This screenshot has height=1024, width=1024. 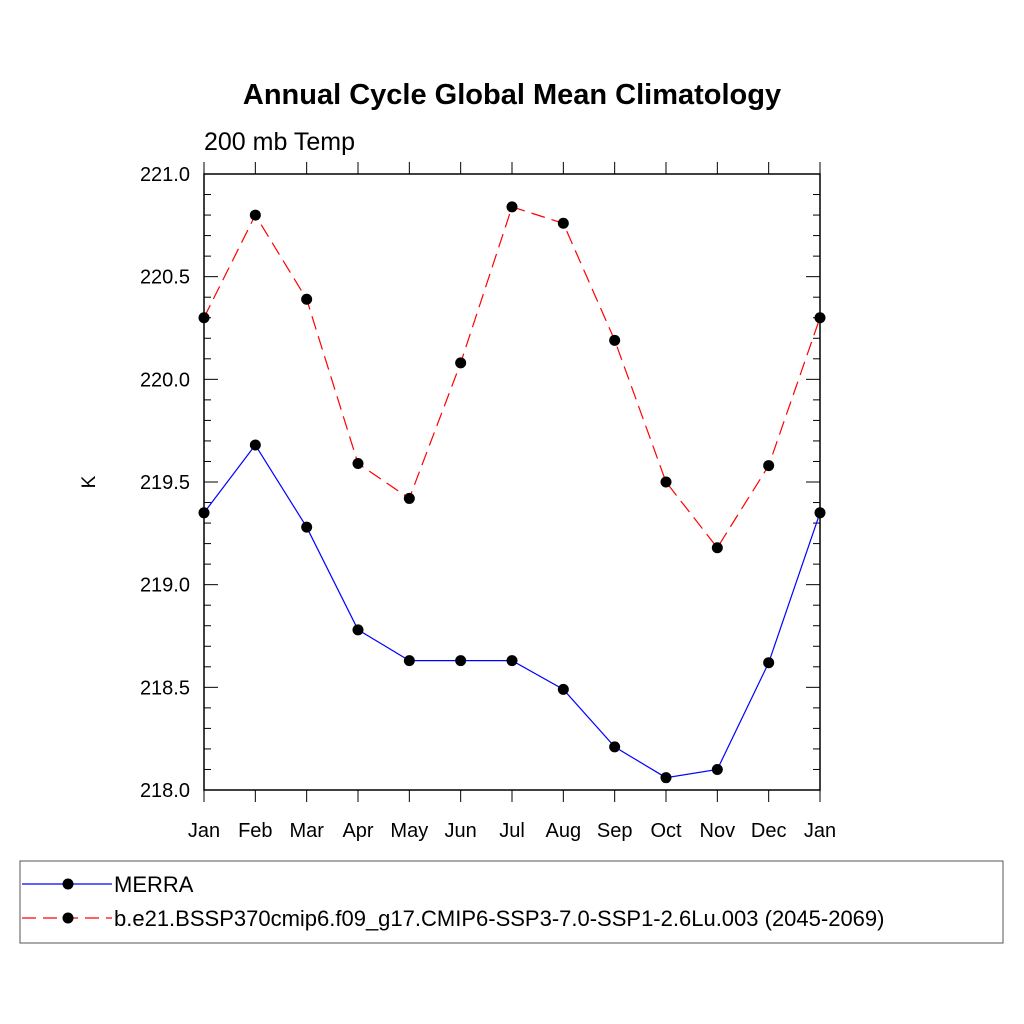 I want to click on x-tick-label: Jun, so click(x=461, y=831).